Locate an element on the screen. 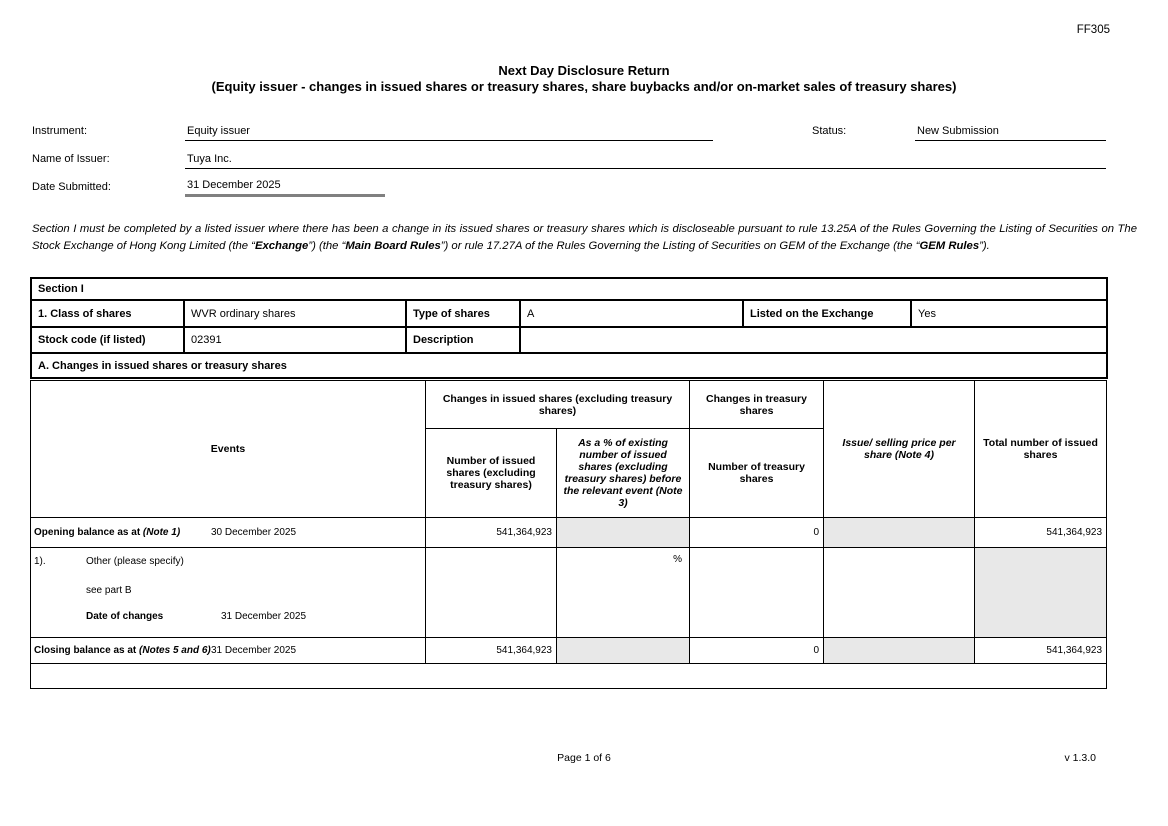 The width and height of the screenshot is (1168, 826). intro-gem-rules-term: GEM Rules is located at coordinates (949, 246).